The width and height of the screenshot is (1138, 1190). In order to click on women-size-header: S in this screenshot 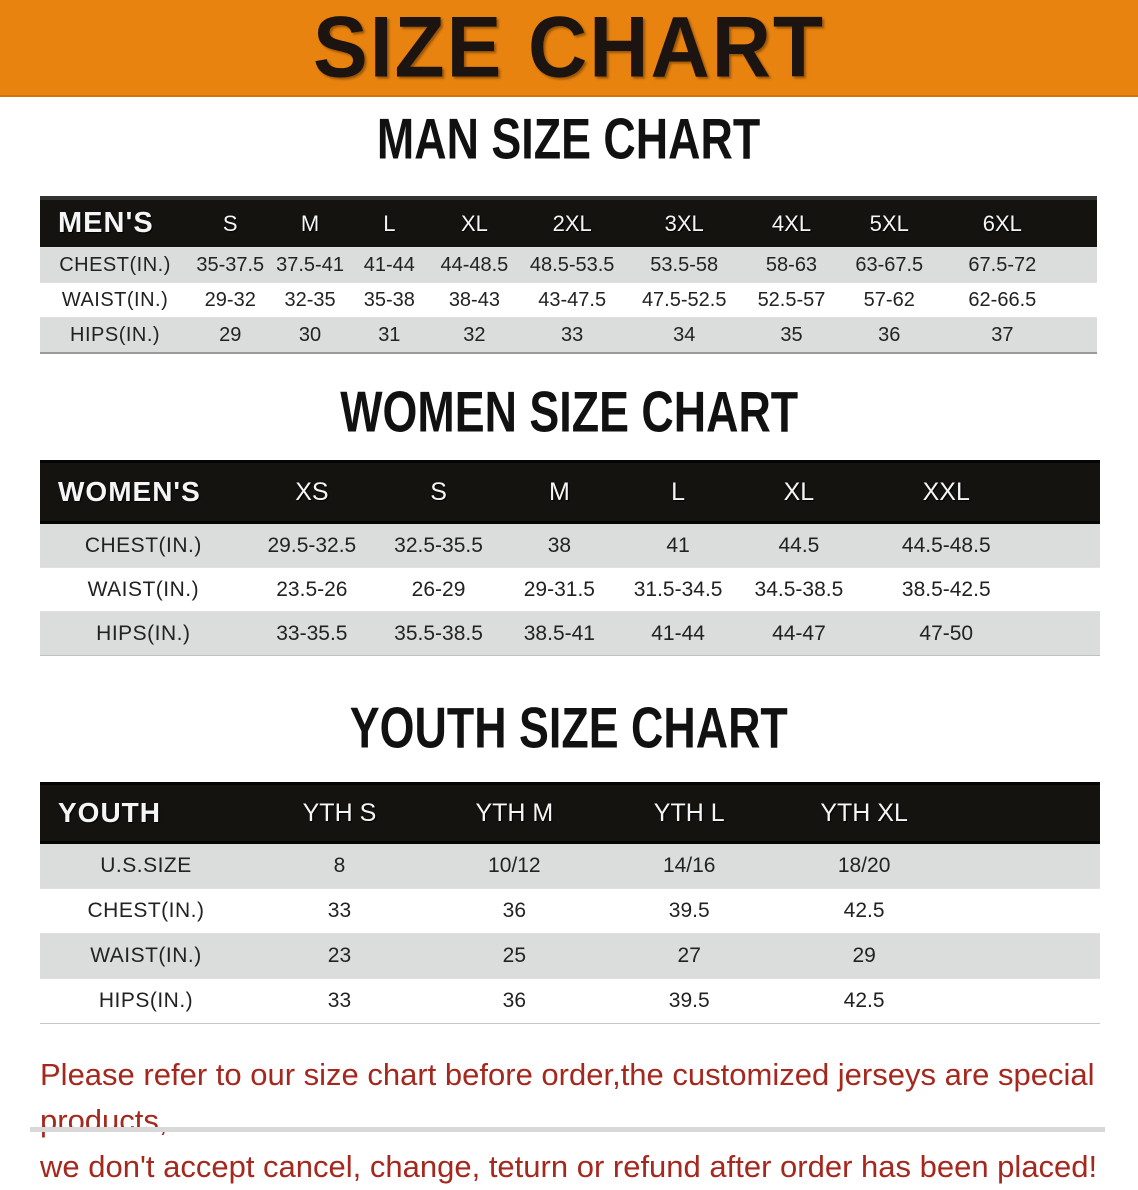, I will do `click(439, 492)`.